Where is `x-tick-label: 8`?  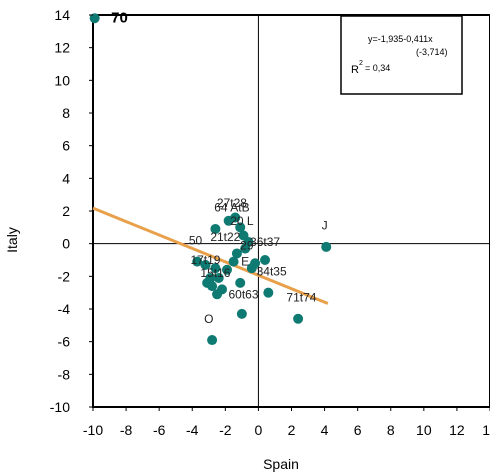
x-tick-label: 8 is located at coordinates (391, 430).